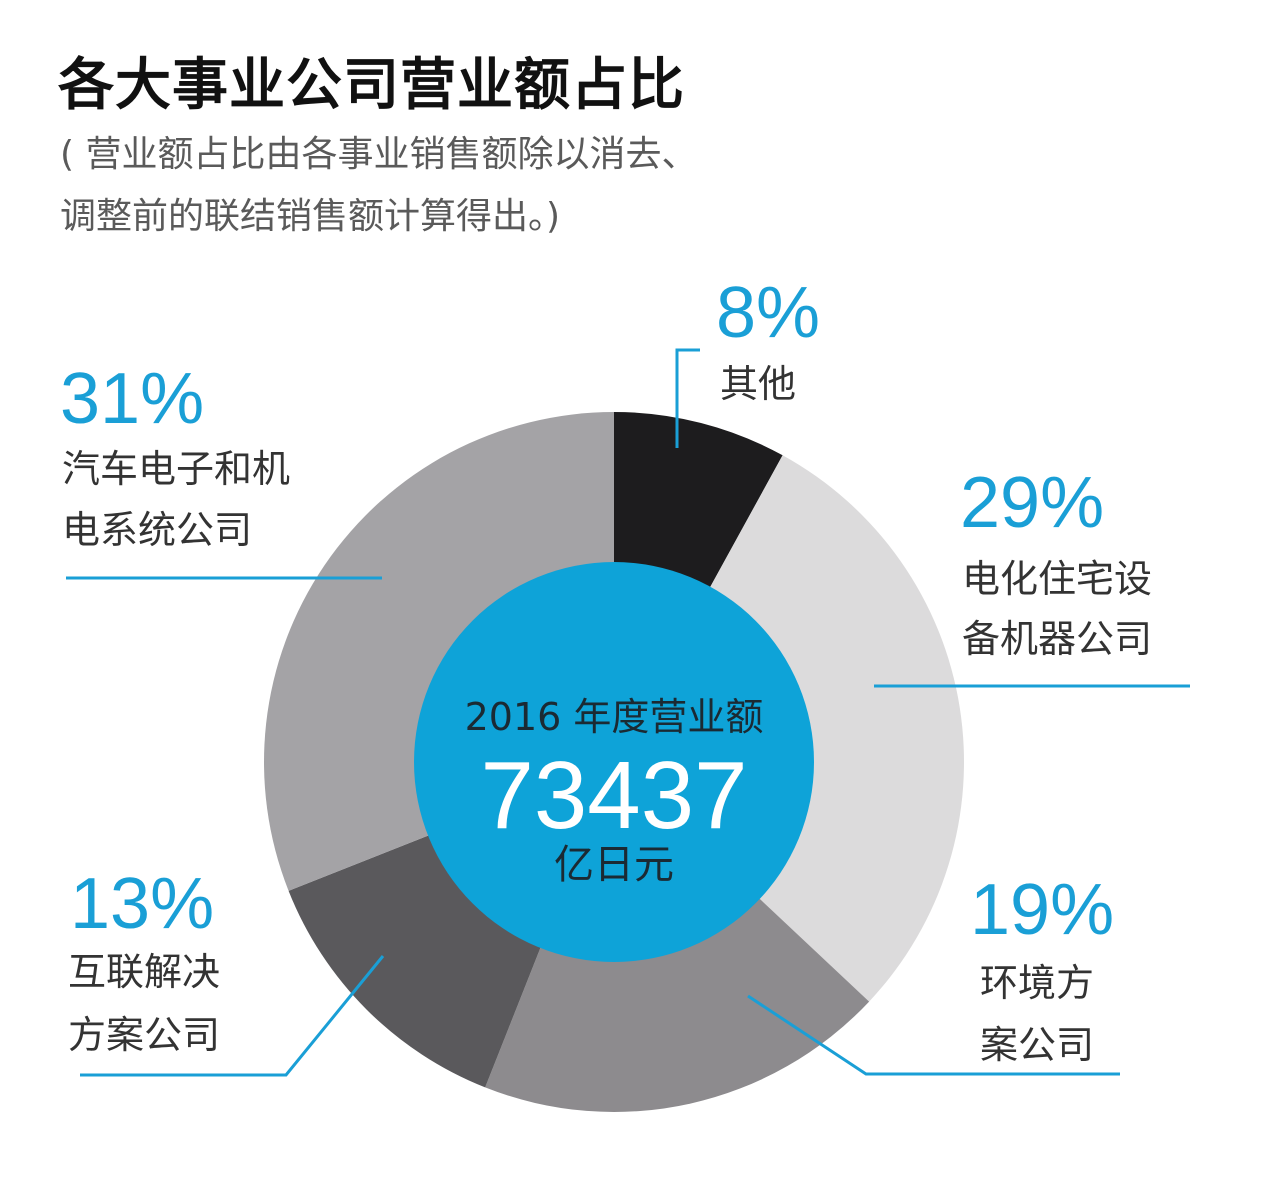  Describe the element at coordinates (758, 384) in the screenshot. I see `slice-label-other-1: 其他` at that location.